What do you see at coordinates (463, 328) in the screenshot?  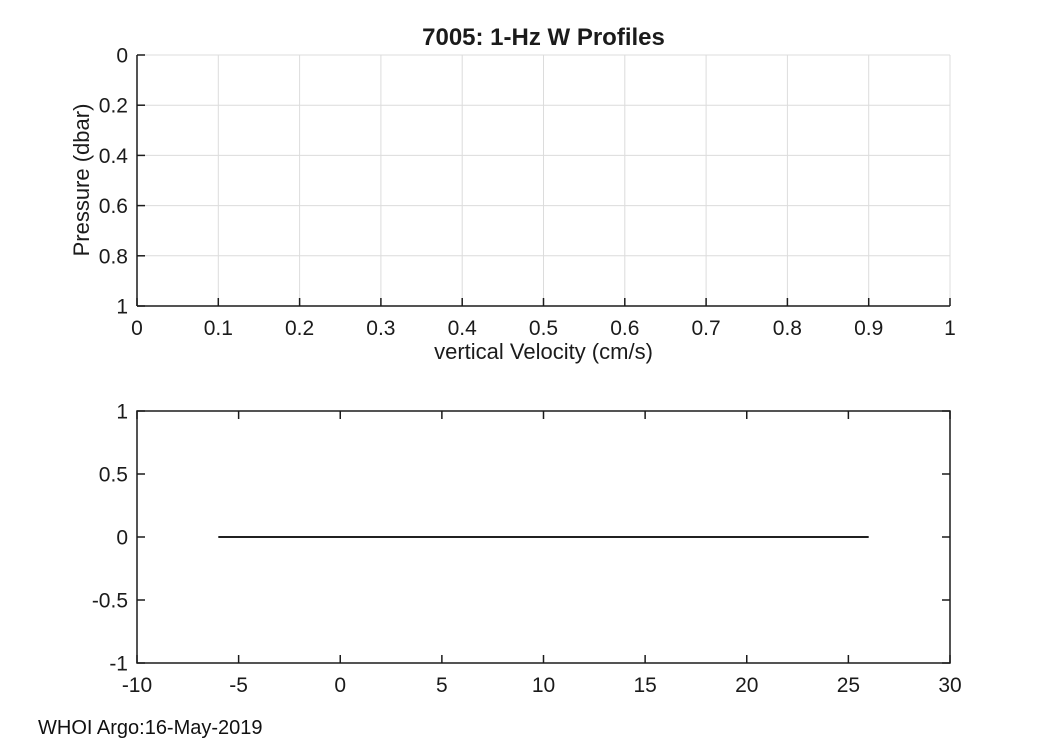 I see `x-tick-label: 0.4` at bounding box center [463, 328].